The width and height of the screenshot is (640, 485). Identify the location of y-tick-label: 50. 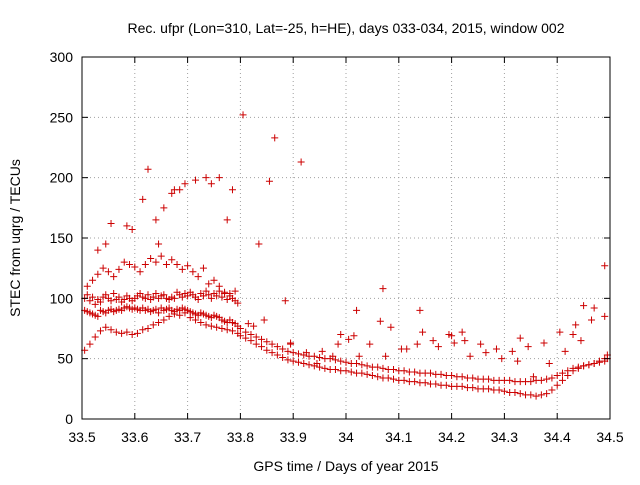
(65, 359).